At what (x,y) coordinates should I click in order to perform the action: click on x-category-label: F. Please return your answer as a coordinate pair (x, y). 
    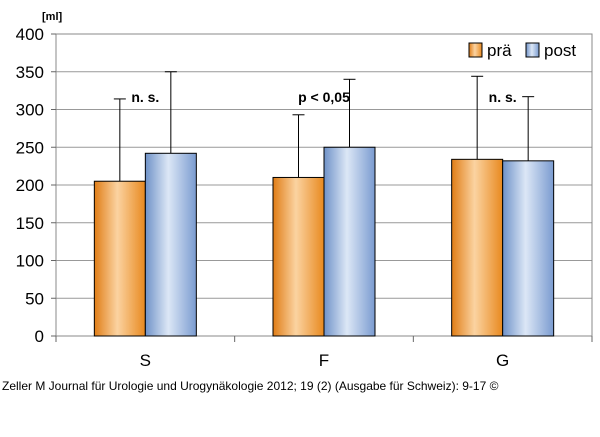
    Looking at the image, I should click on (324, 360).